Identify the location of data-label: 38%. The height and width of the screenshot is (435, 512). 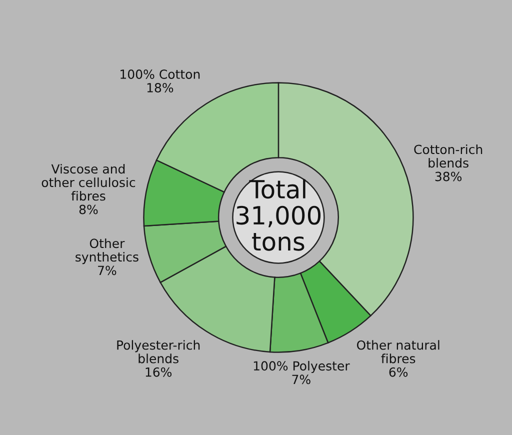
(448, 177).